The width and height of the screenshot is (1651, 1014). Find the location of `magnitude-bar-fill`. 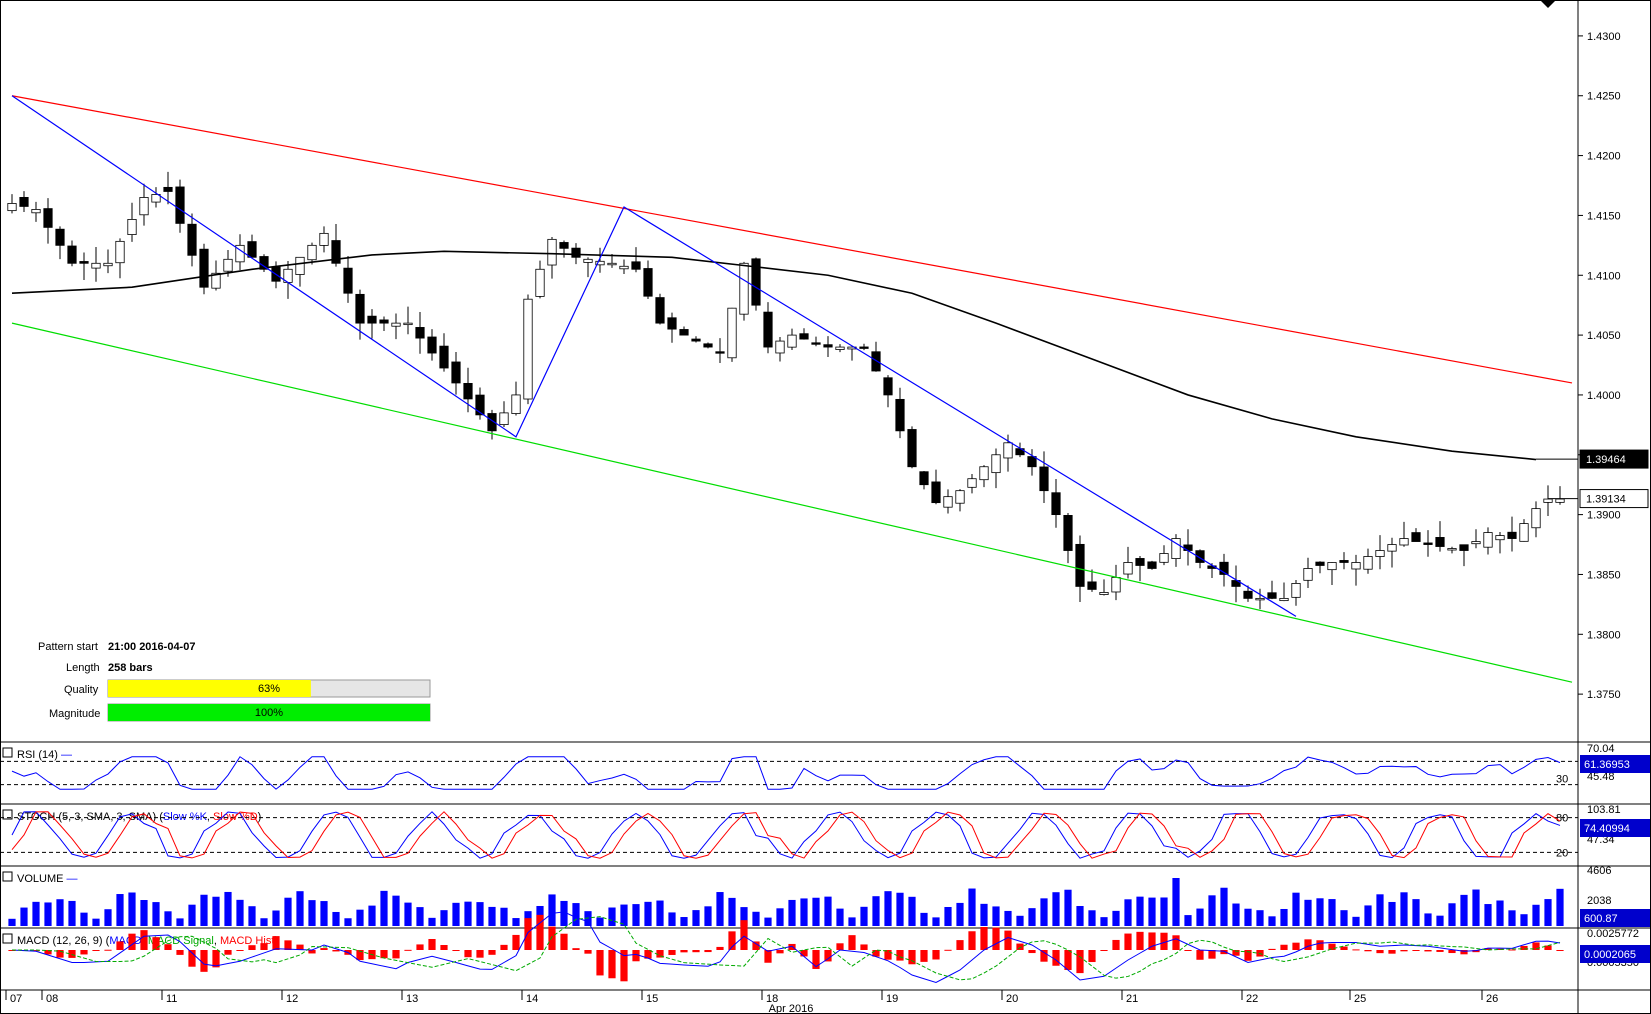

magnitude-bar-fill is located at coordinates (269, 712).